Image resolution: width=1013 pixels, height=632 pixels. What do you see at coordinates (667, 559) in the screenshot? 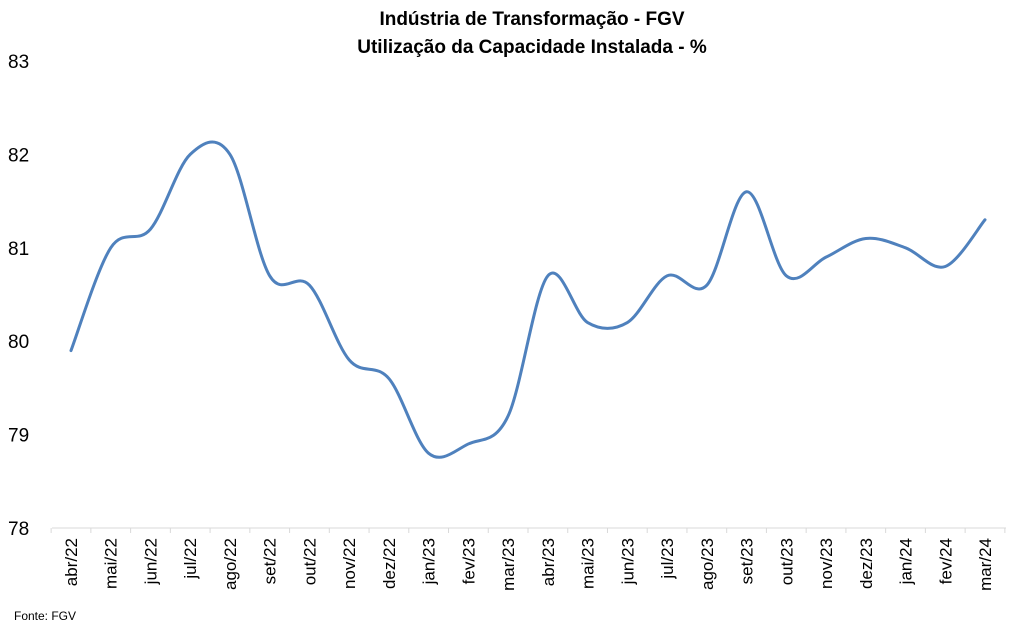
I see `x-tick-label: jul/23` at bounding box center [667, 559].